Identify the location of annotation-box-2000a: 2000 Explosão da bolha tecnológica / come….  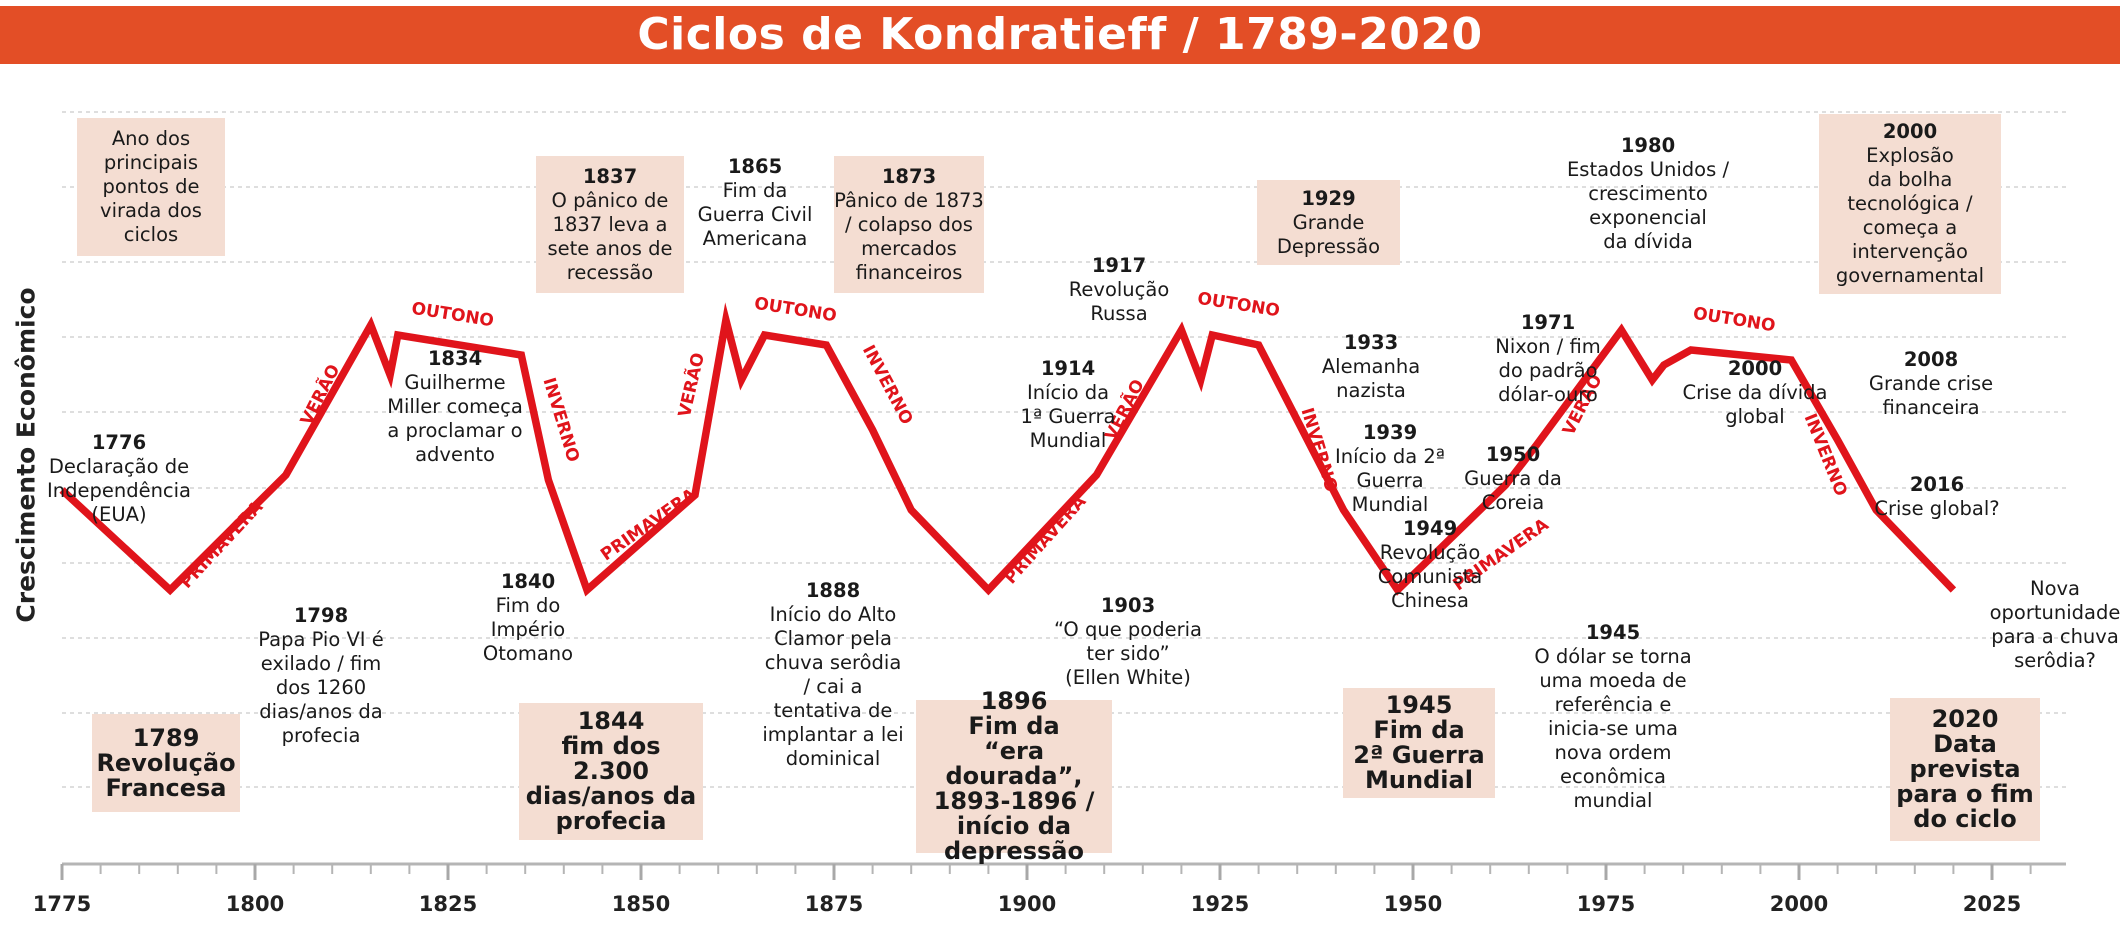
(1910, 204).